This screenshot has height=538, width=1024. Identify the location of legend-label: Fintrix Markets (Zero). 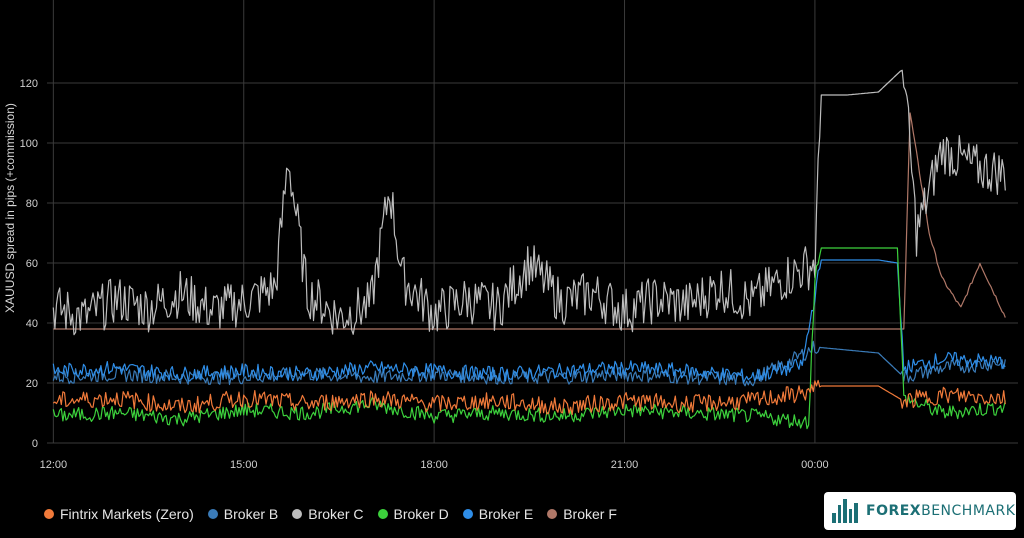
(127, 514).